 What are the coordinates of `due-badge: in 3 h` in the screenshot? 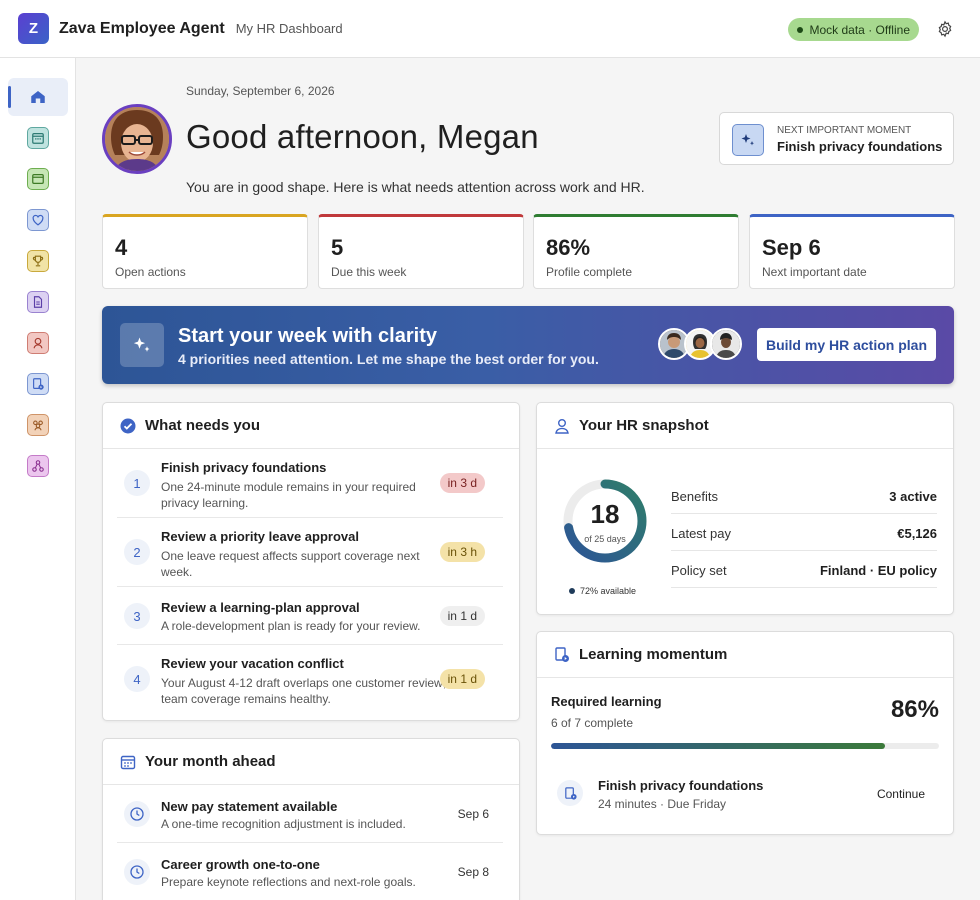 It's located at (462, 552).